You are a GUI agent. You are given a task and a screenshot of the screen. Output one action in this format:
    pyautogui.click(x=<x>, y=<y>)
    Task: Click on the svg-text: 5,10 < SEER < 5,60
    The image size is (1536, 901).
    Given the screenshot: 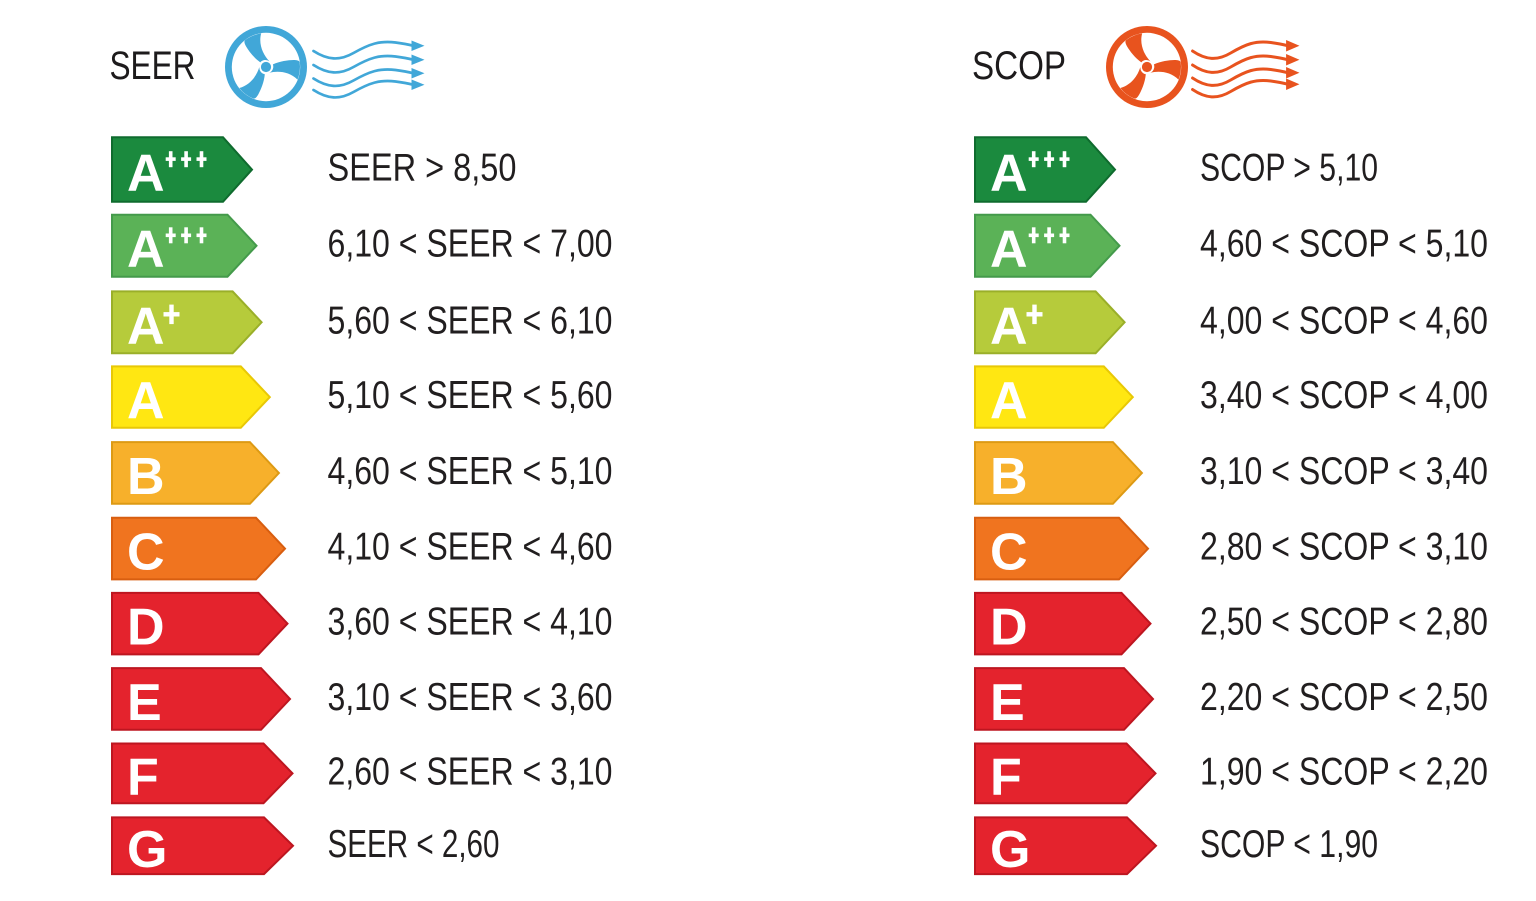 What is the action you would take?
    pyautogui.click(x=470, y=395)
    